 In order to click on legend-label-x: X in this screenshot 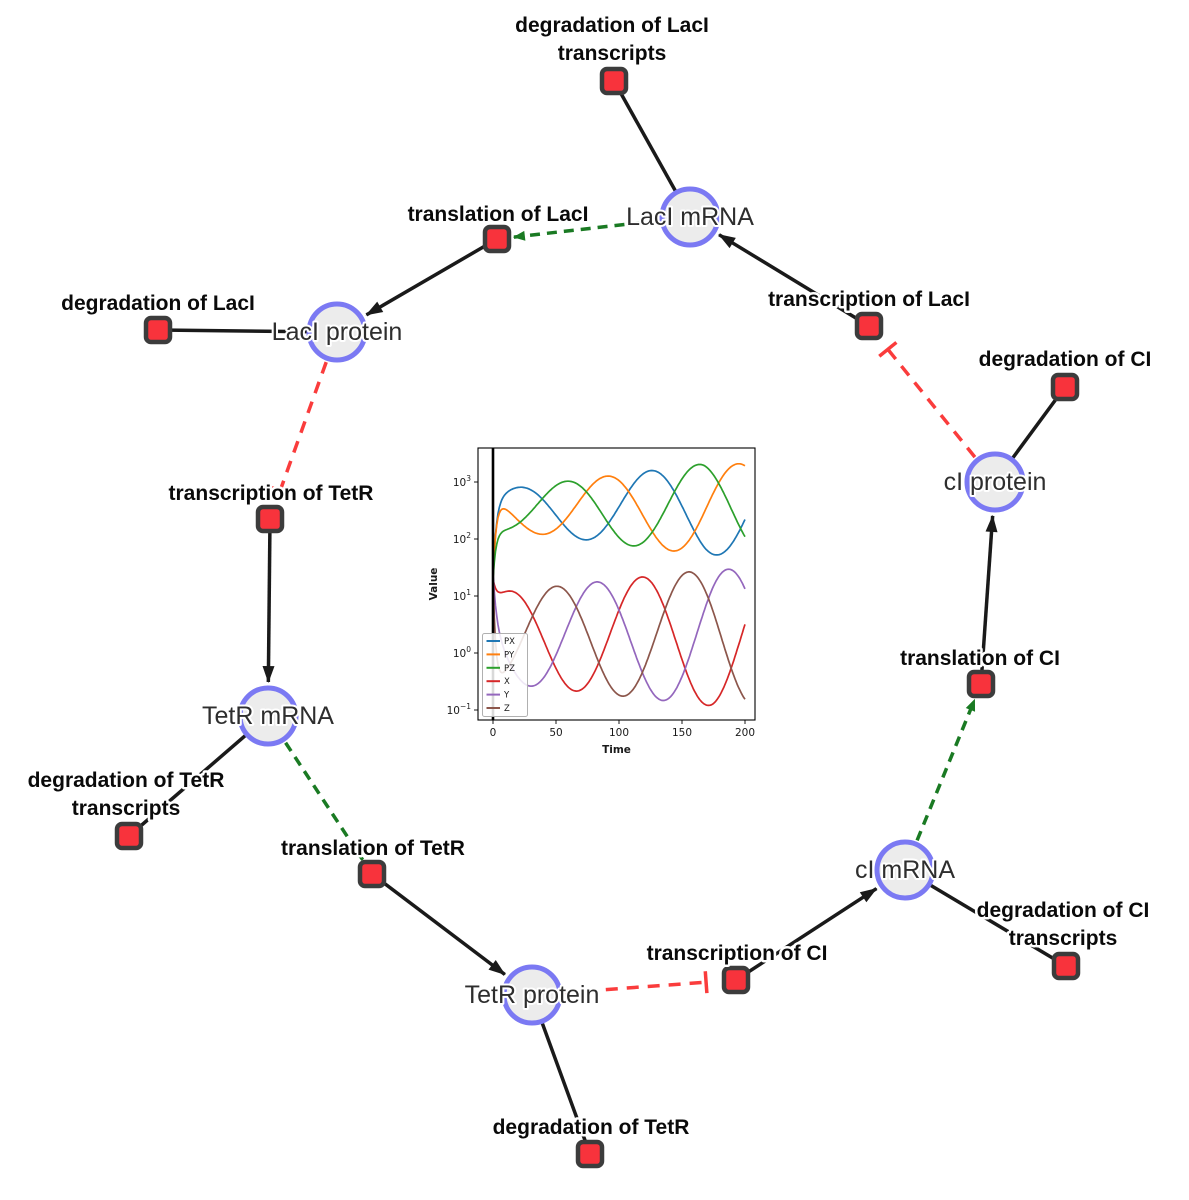, I will do `click(507, 682)`.